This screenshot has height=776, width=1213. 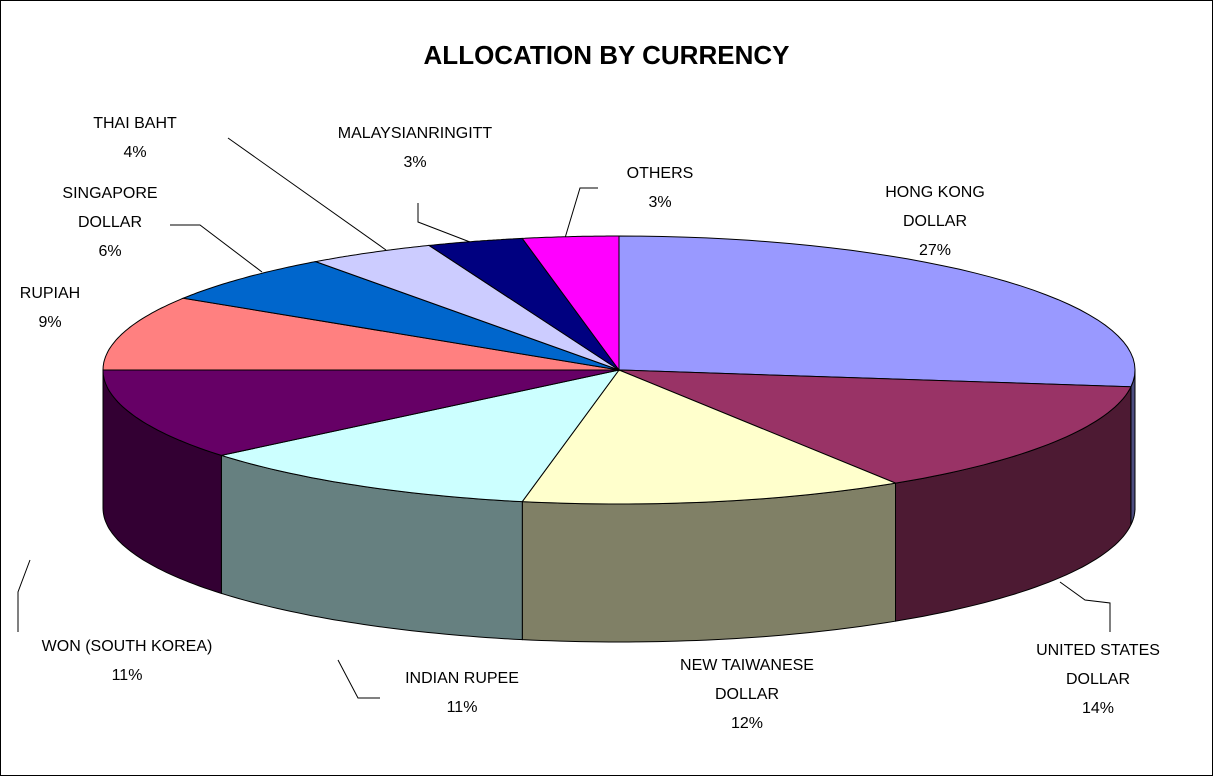 What do you see at coordinates (135, 138) in the screenshot?
I see `slice-label: THAI BAHT 4%` at bounding box center [135, 138].